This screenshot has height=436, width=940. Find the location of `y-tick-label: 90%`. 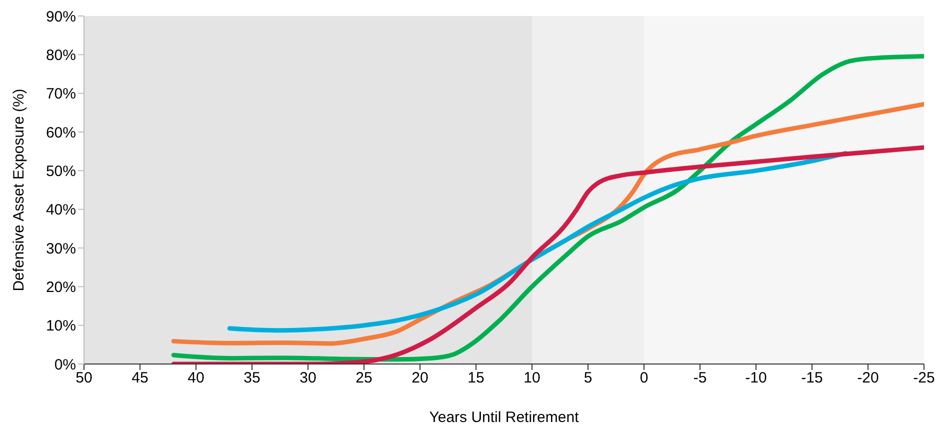

y-tick-label: 90% is located at coordinates (61, 17).